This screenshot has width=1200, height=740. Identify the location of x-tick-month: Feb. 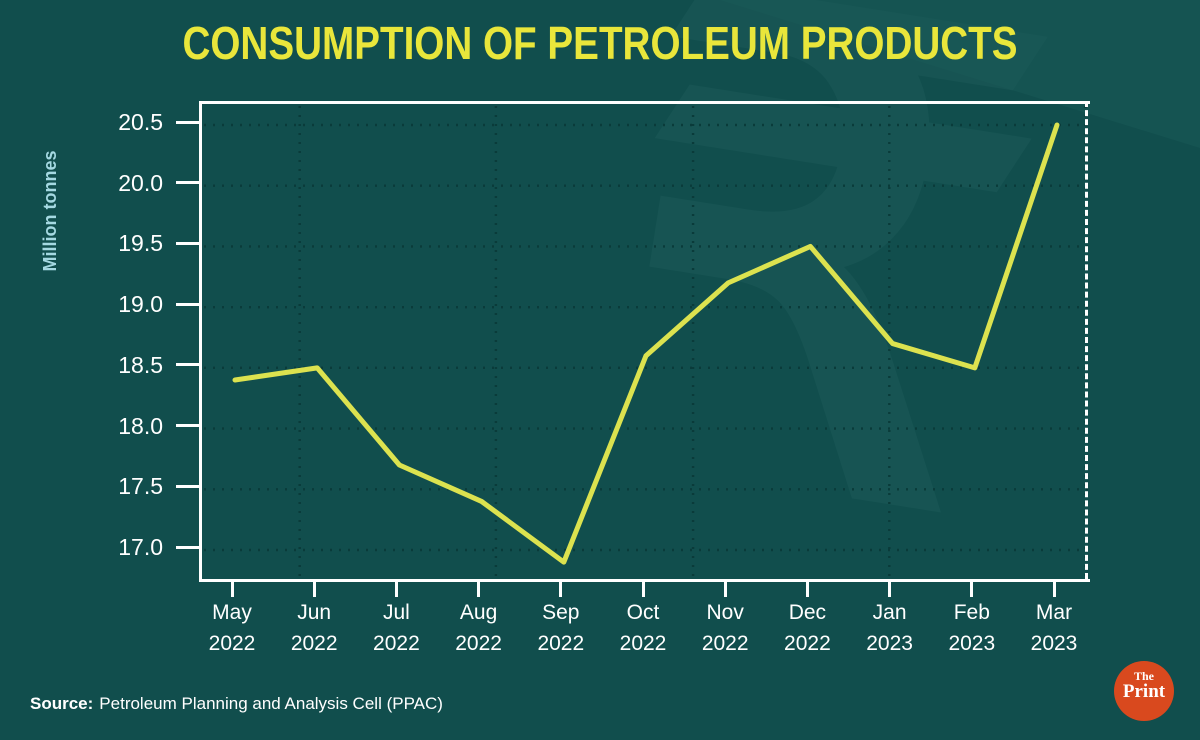
(971, 612).